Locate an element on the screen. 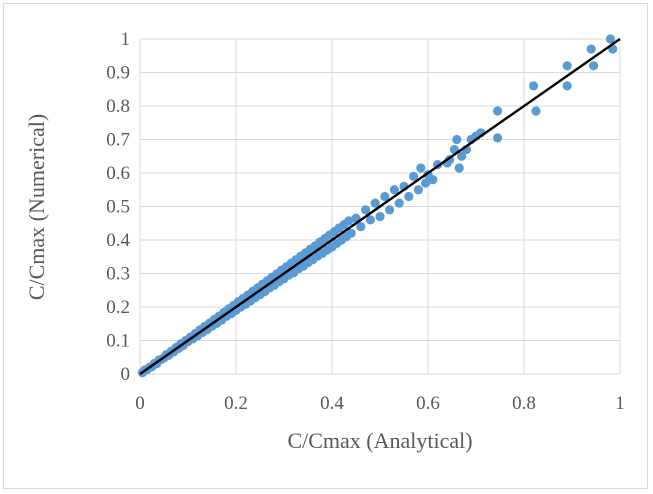 The width and height of the screenshot is (653, 494). y-tick-label: 0.5 is located at coordinates (118, 207).